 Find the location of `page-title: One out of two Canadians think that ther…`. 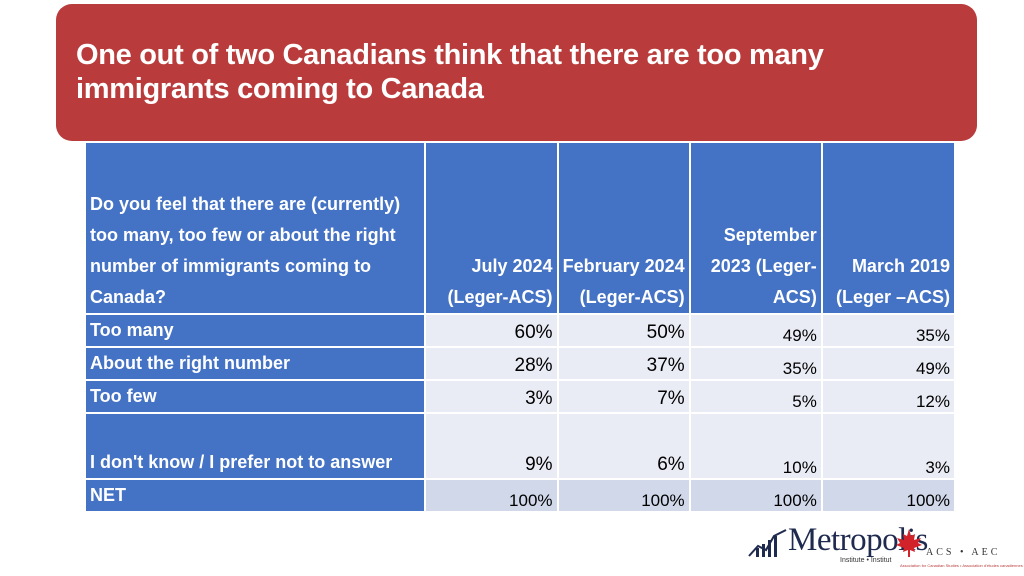

page-title: One out of two Canadians think that ther… is located at coordinates (450, 72).